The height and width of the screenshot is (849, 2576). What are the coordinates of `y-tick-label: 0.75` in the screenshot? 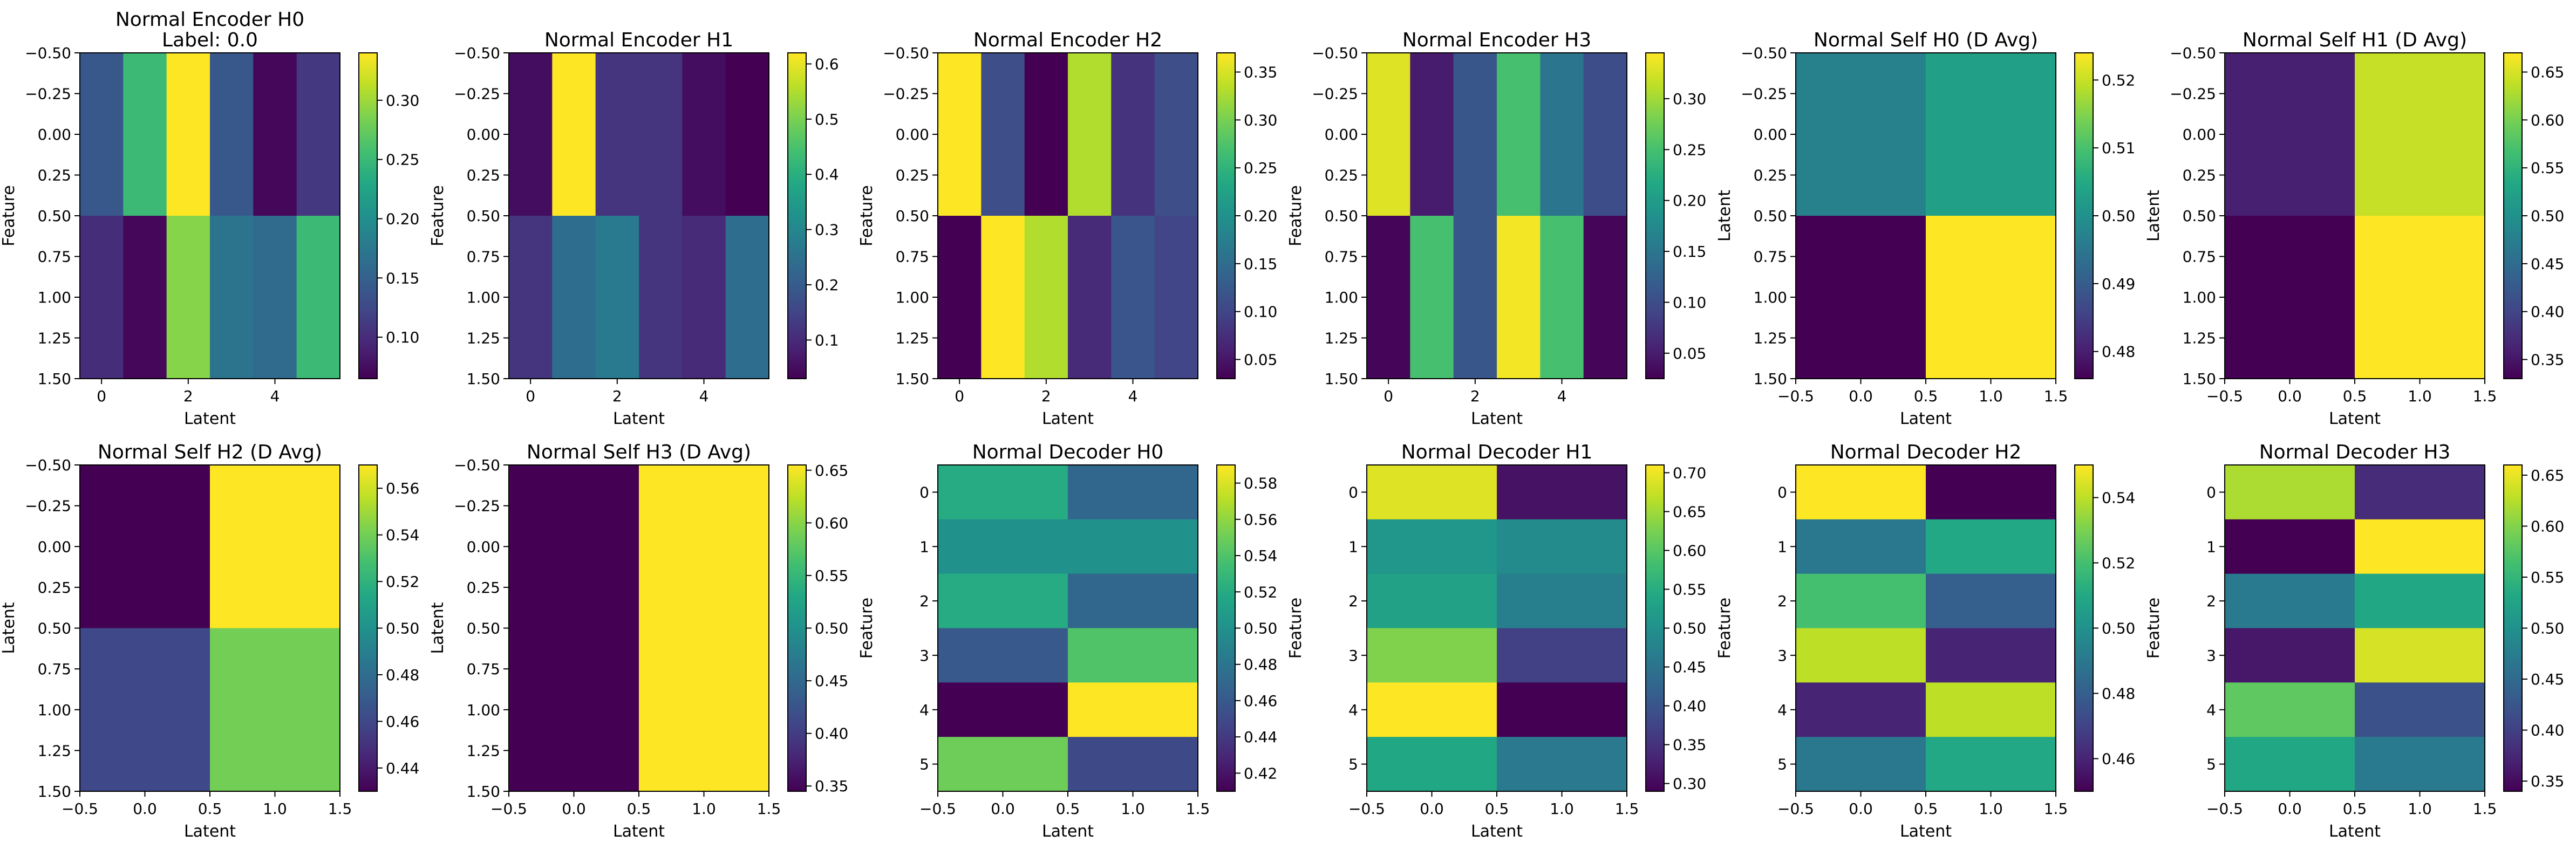 It's located at (2199, 257).